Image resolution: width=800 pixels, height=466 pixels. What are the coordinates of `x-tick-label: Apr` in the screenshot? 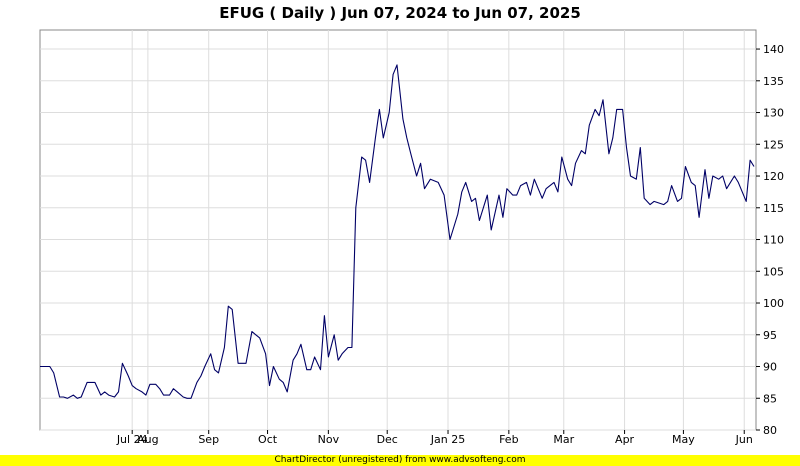 It's located at (625, 439).